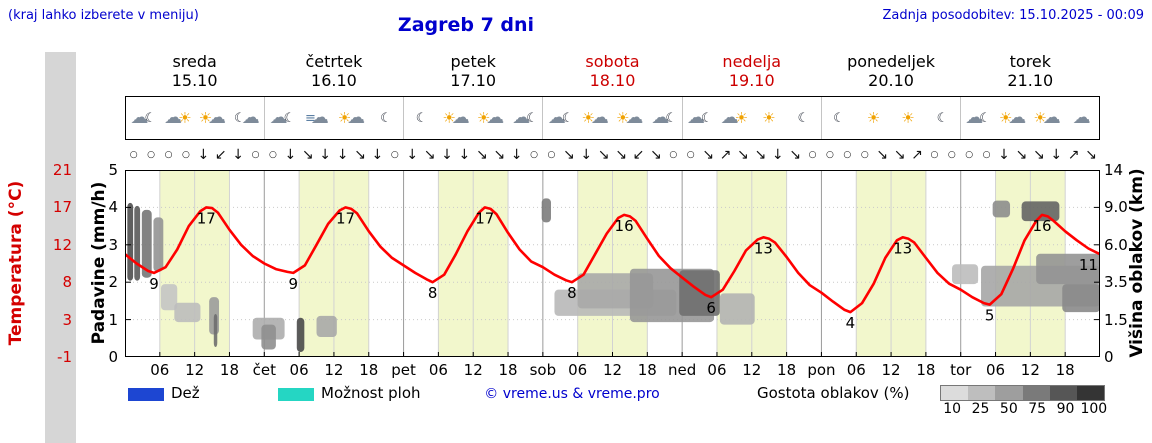  What do you see at coordinates (113, 244) in the screenshot?
I see `precipitation-tick-label: 3` at bounding box center [113, 244].